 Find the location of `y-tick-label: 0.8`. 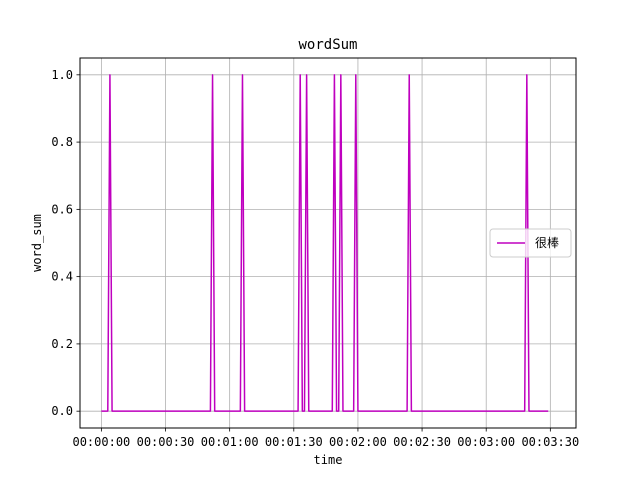

y-tick-label: 0.8 is located at coordinates (62, 142).